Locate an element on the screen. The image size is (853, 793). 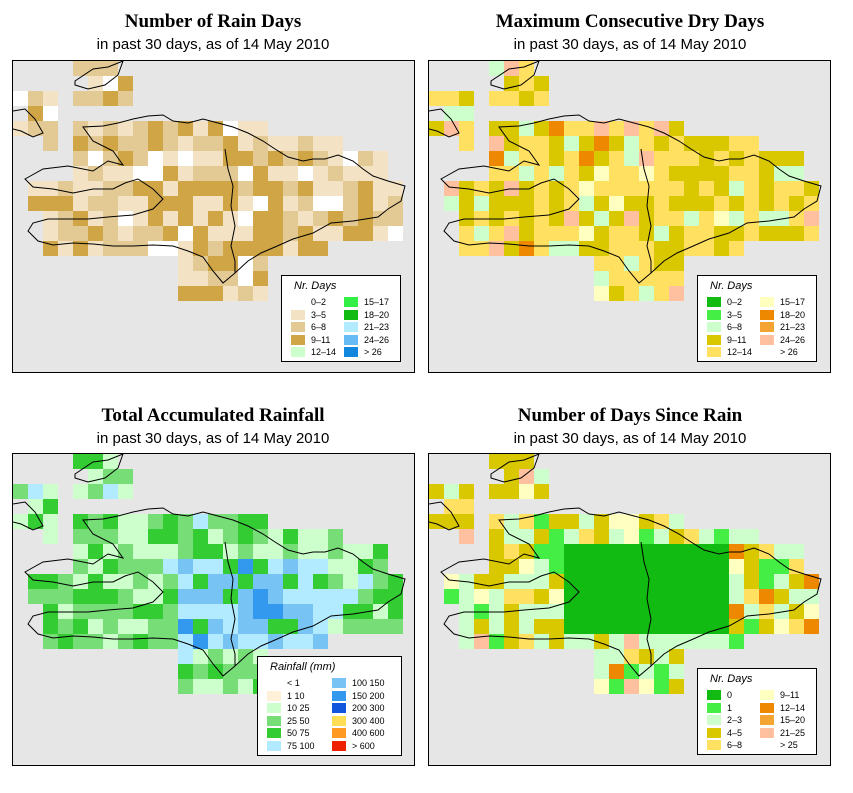
panel-title: Total Accumulated Rainfall is located at coordinates (213, 415).